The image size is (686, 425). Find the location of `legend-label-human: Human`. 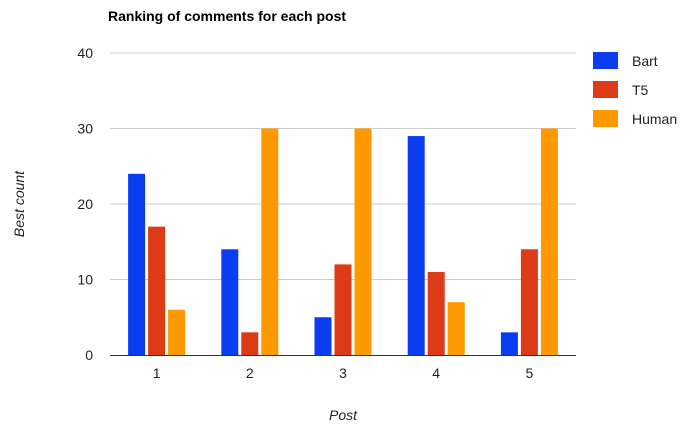

legend-label-human: Human is located at coordinates (654, 119).